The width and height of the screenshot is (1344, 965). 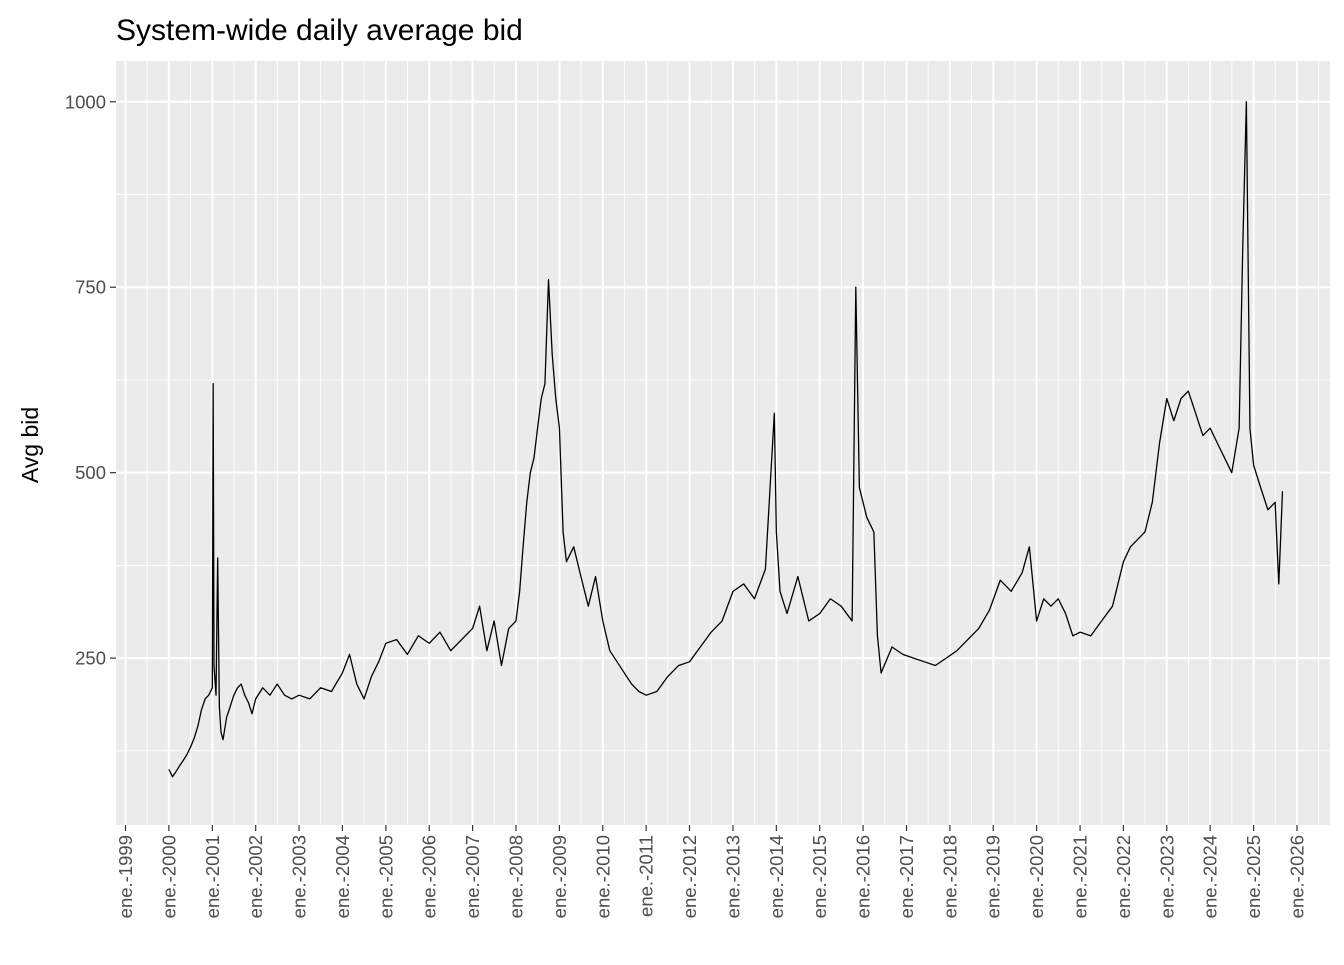 I want to click on x-tick-label: ene.-2009, so click(x=559, y=876).